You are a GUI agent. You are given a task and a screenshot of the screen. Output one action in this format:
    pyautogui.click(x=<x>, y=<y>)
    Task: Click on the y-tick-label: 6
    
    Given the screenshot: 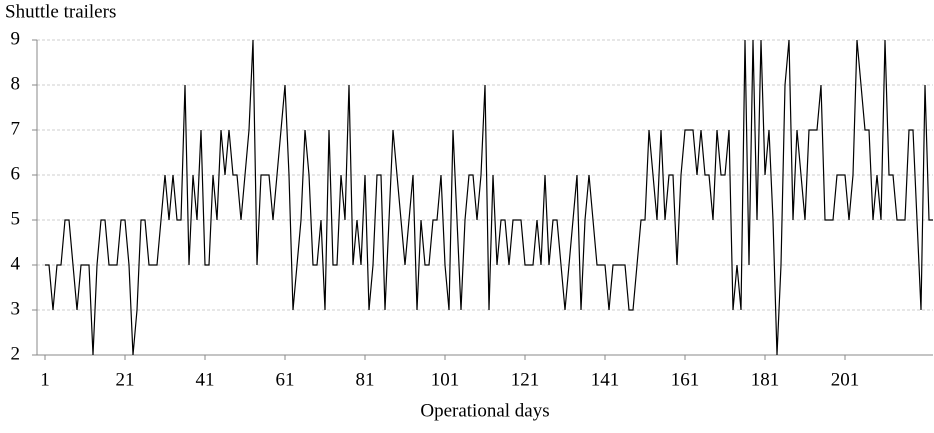 What is the action you would take?
    pyautogui.click(x=16, y=173)
    